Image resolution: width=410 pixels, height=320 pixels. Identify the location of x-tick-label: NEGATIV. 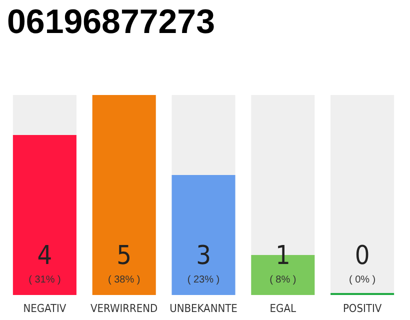
(44, 308).